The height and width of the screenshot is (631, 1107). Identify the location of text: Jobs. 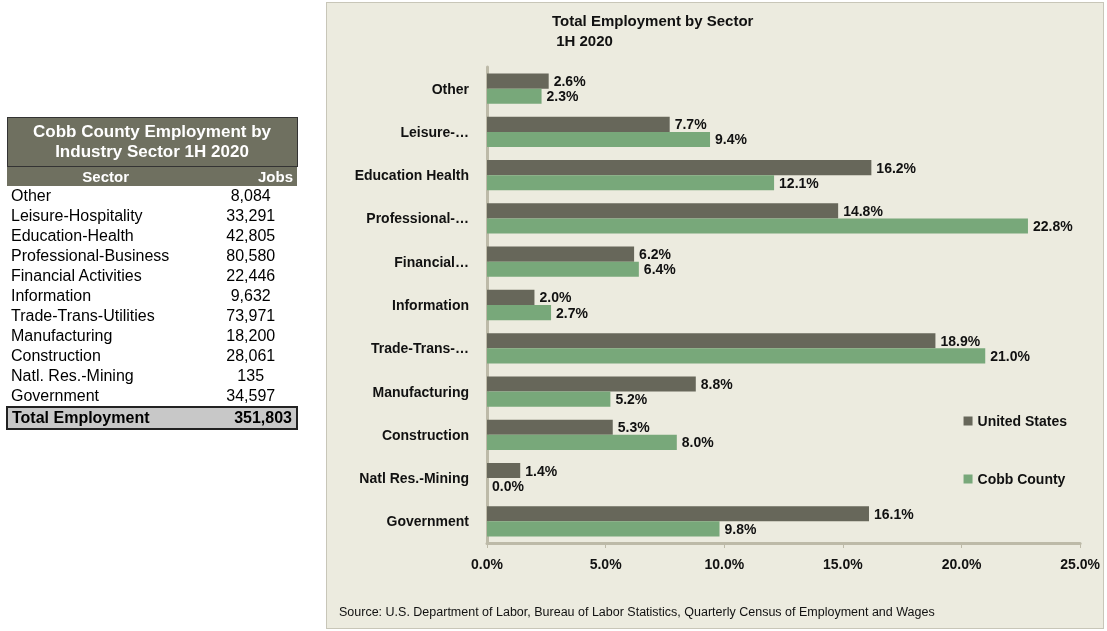
(275, 176).